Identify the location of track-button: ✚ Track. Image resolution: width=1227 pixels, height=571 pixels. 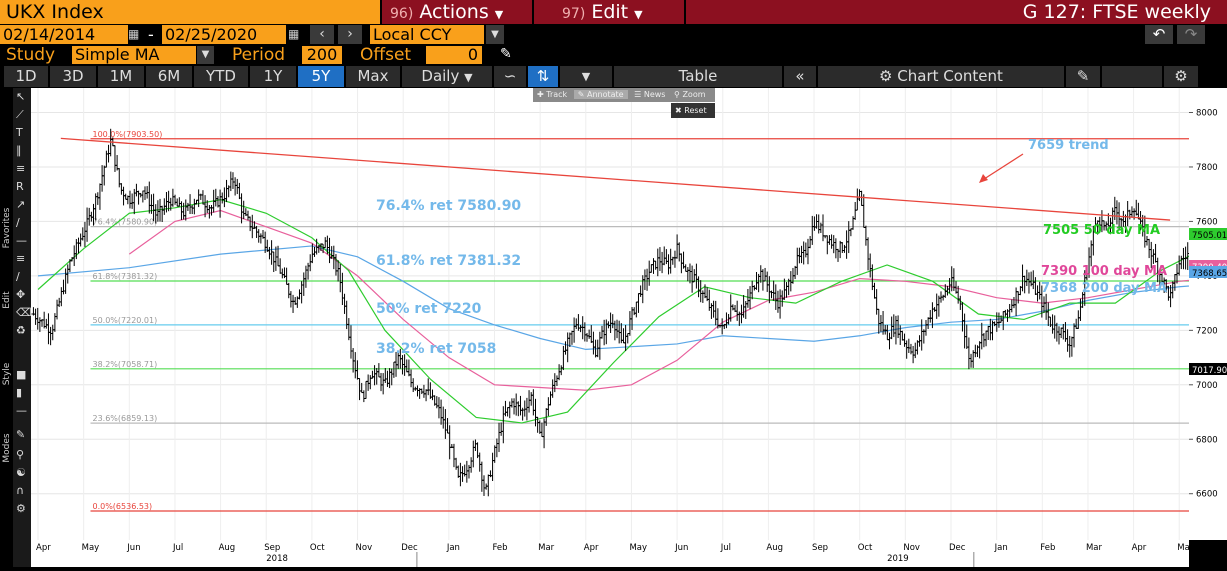
(552, 94).